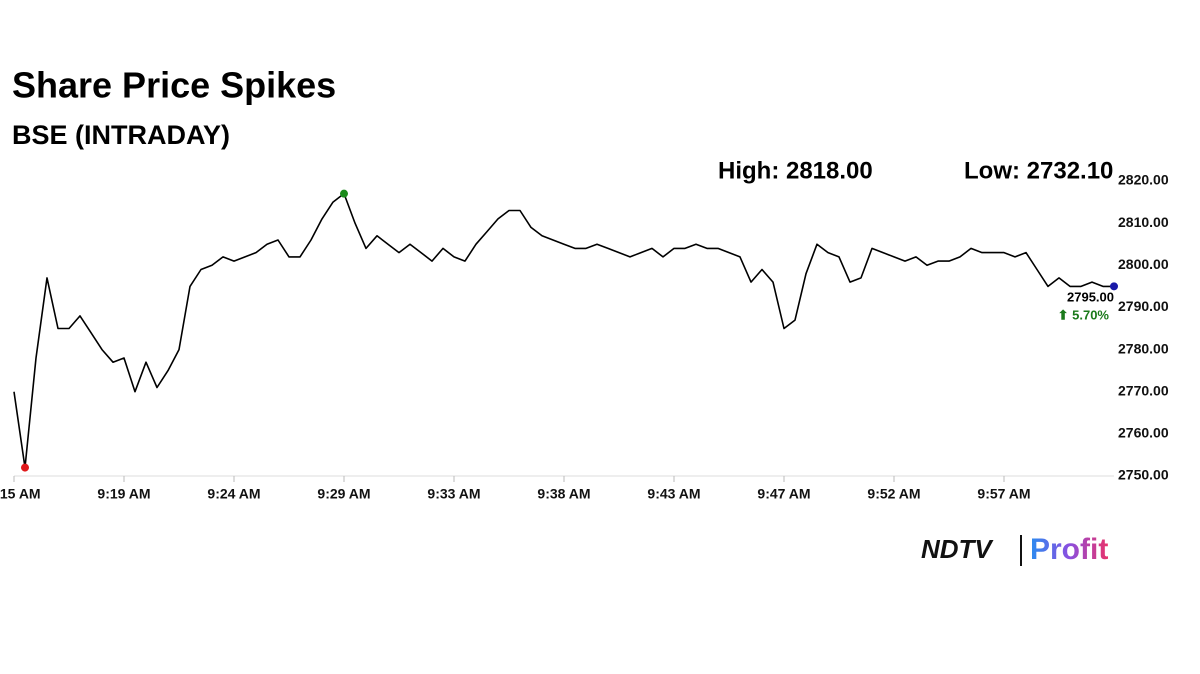 Image resolution: width=1200 pixels, height=674 pixels. I want to click on brand-left: NDTV, so click(957, 549).